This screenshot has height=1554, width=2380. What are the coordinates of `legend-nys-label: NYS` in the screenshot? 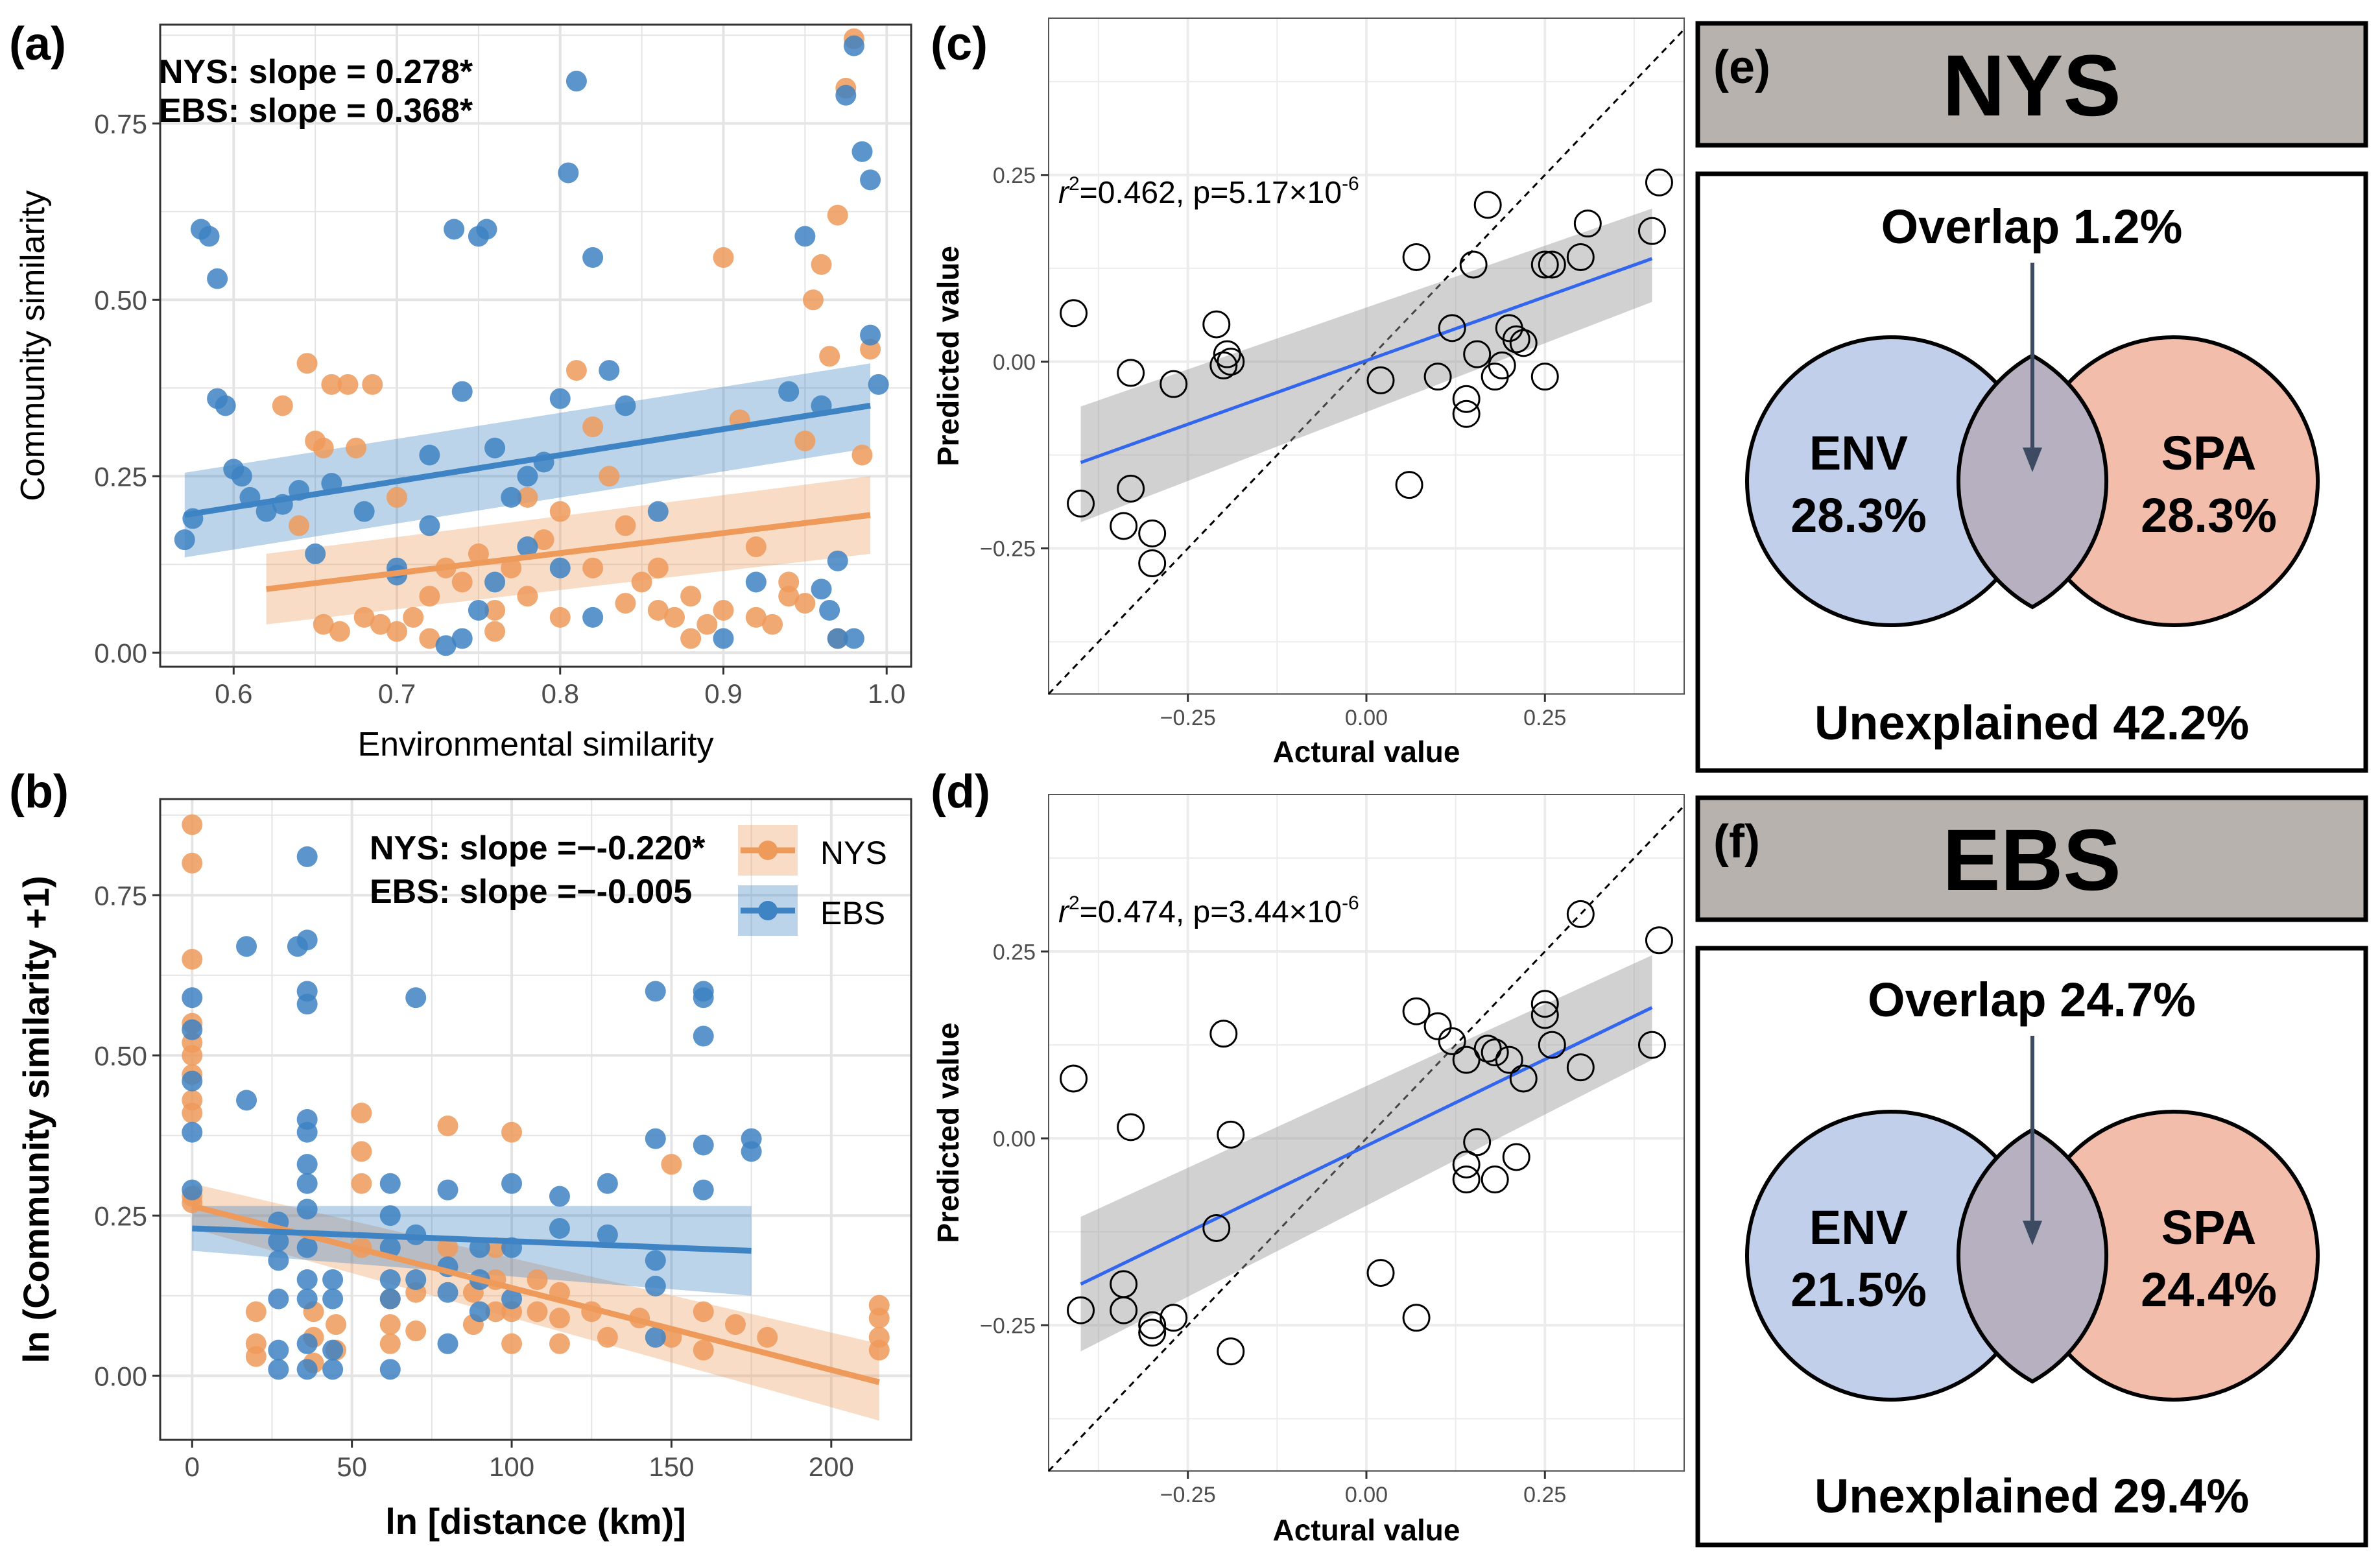 It's located at (854, 853).